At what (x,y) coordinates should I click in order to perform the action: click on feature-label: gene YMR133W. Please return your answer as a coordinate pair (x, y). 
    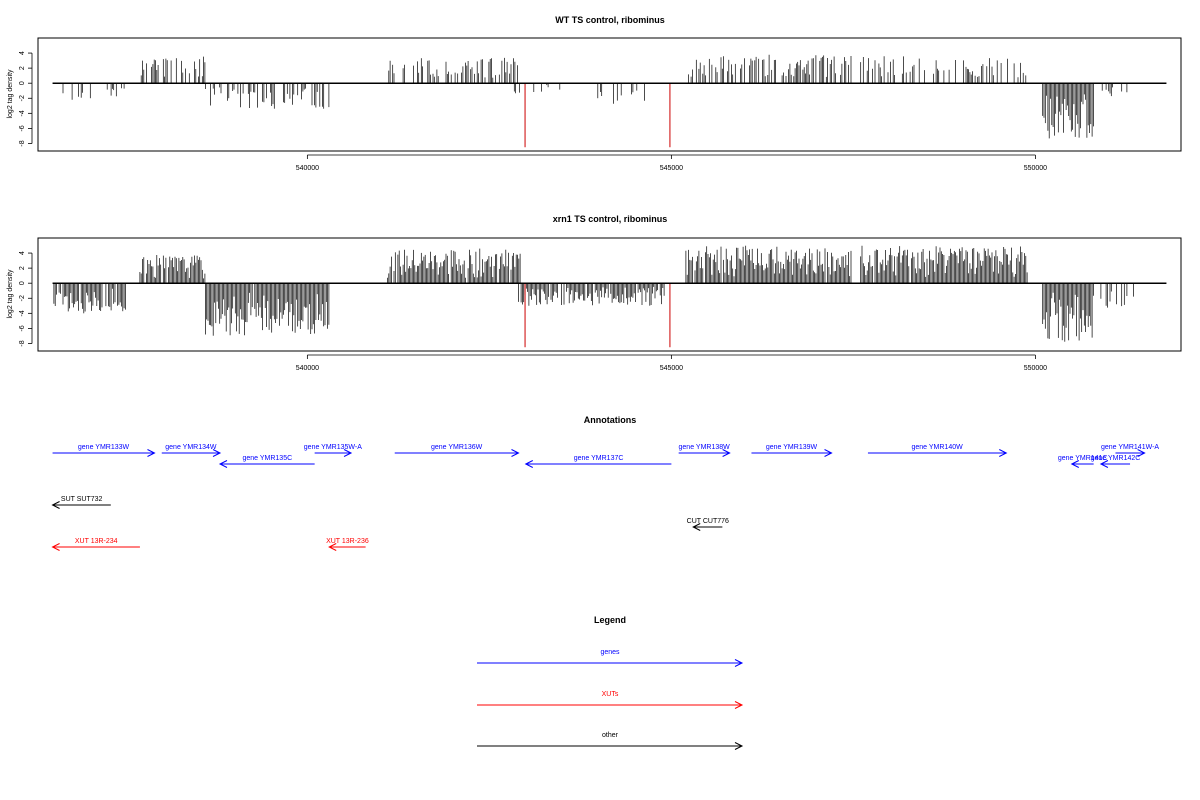
    Looking at the image, I should click on (104, 447).